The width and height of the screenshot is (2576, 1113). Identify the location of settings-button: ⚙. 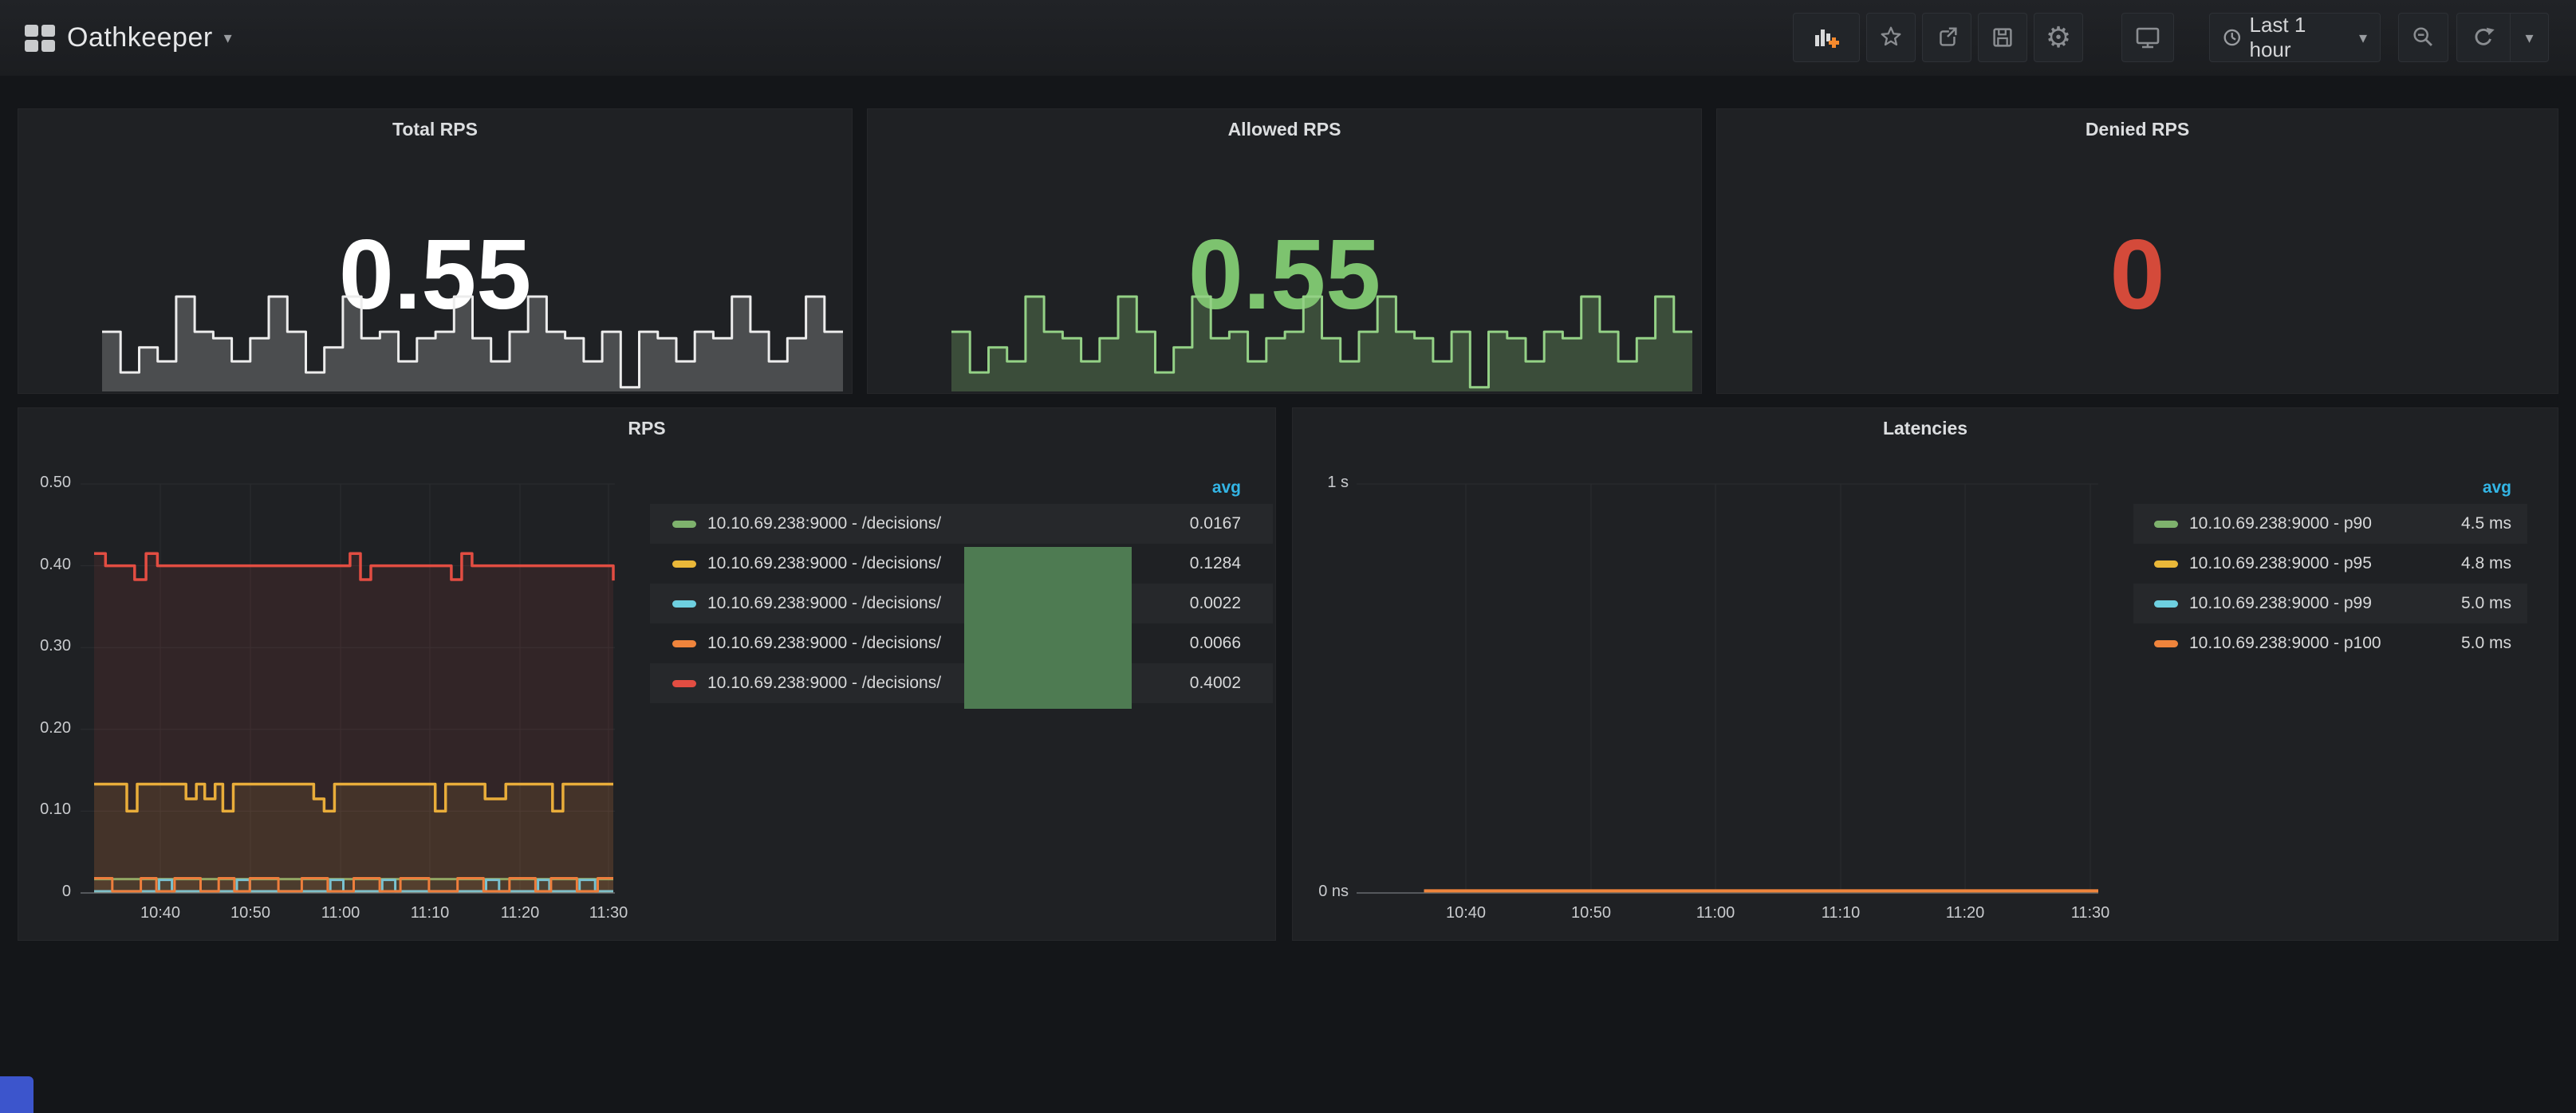
(2058, 38).